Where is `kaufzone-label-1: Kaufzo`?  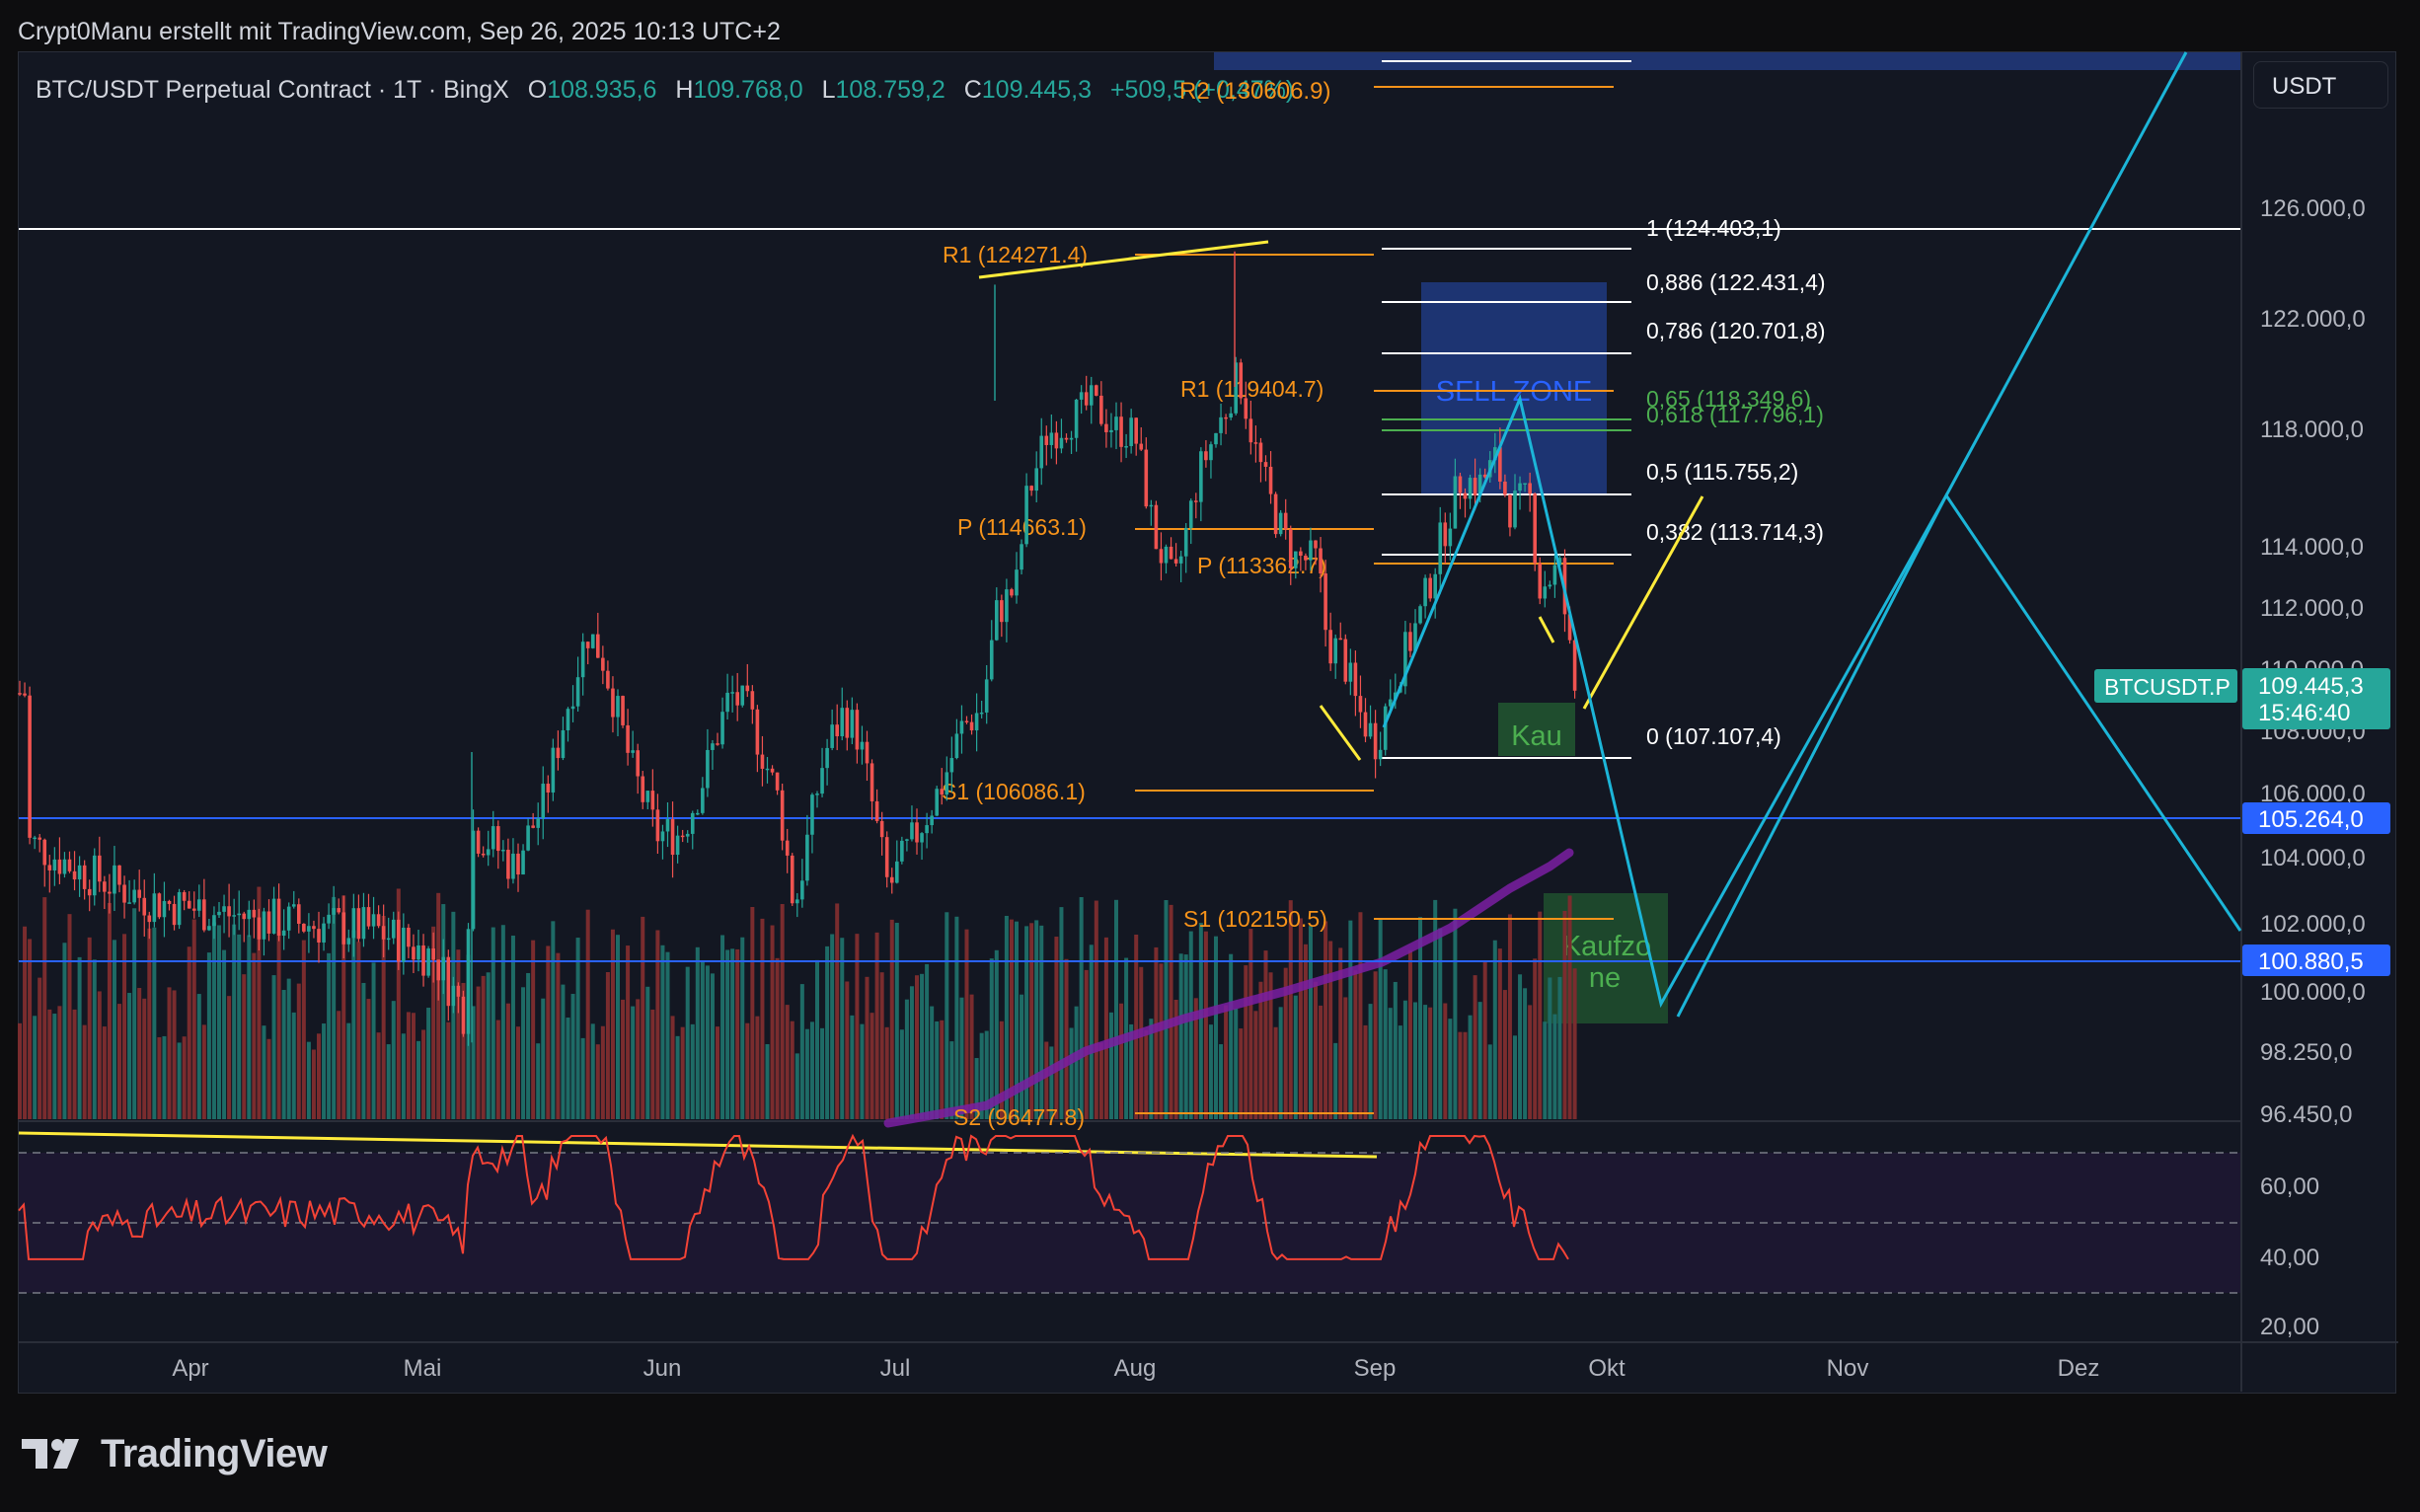
kaufzone-label-1: Kaufzo is located at coordinates (1606, 947).